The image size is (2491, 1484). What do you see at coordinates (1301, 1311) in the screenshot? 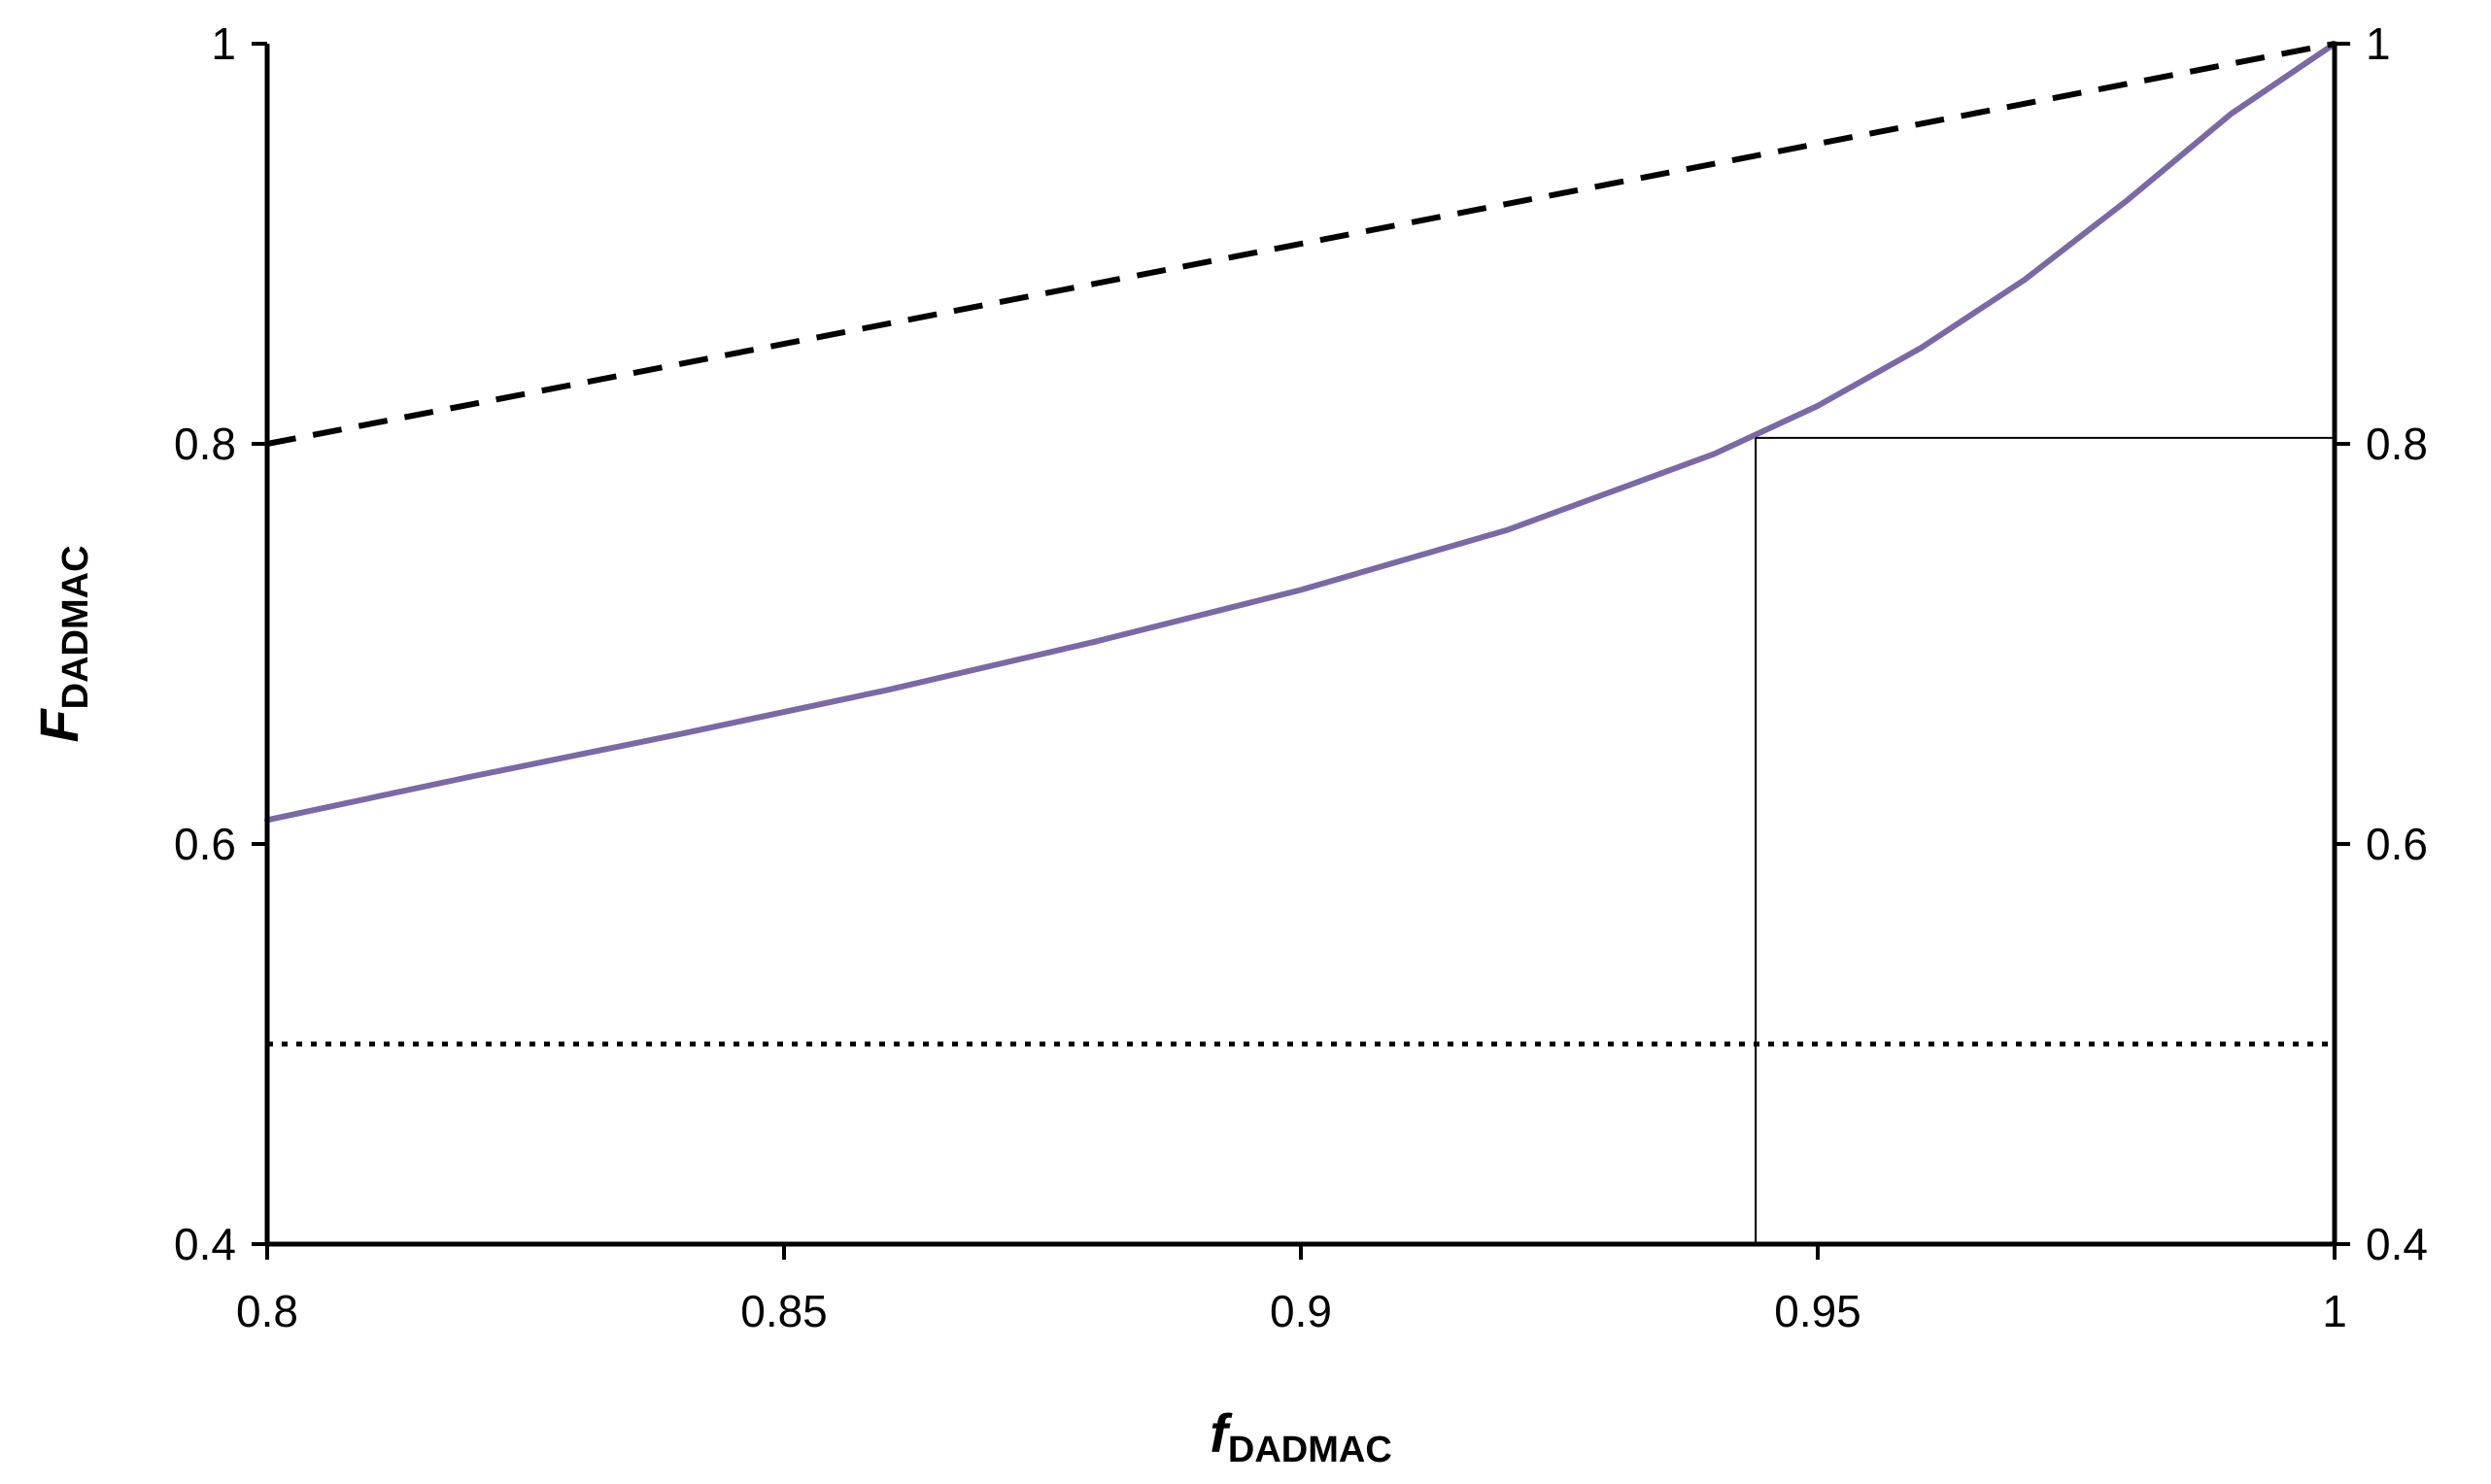
I see `x-tick-label: 0.9` at bounding box center [1301, 1311].